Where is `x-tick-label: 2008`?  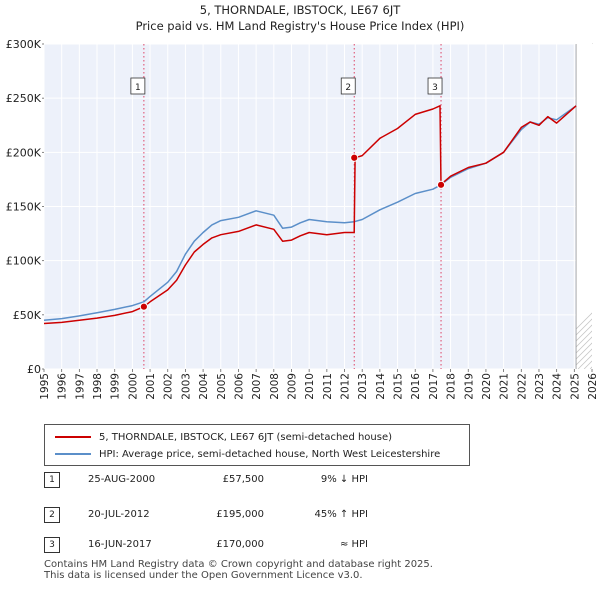
x-tick-label: 2008 is located at coordinates (275, 386).